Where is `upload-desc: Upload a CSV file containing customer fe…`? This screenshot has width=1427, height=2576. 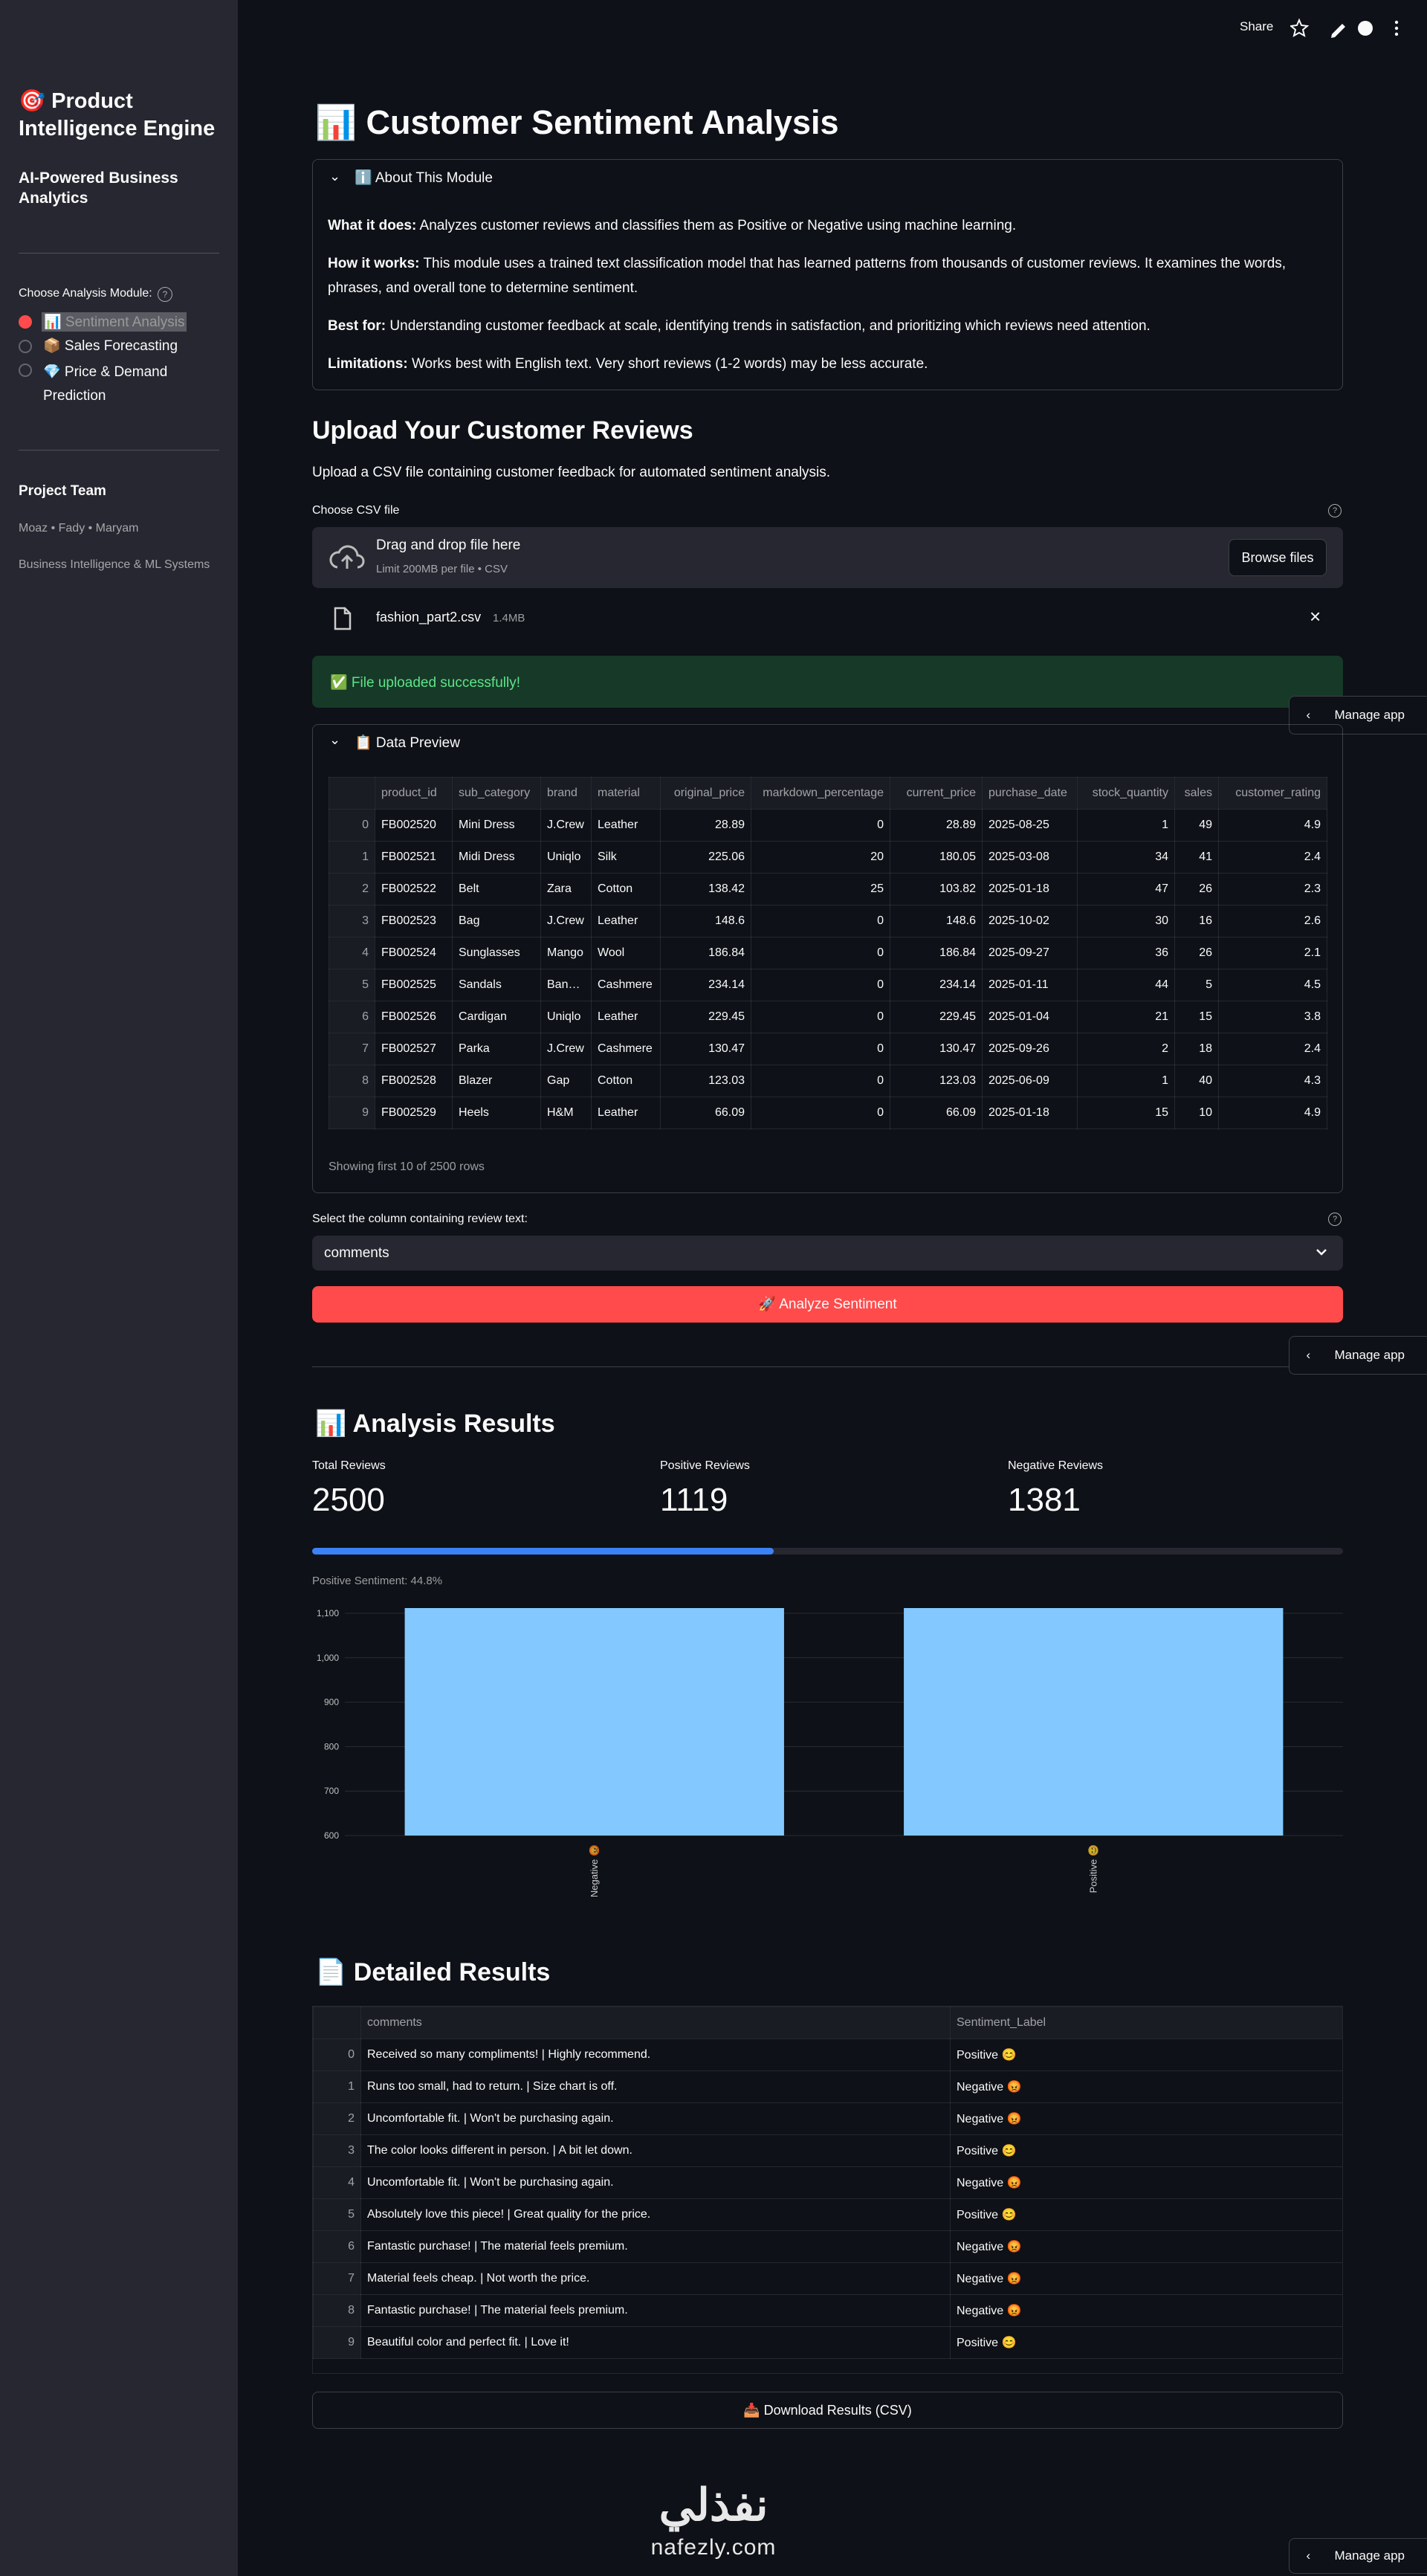
upload-desc: Upload a CSV file containing customer fe… is located at coordinates (571, 472).